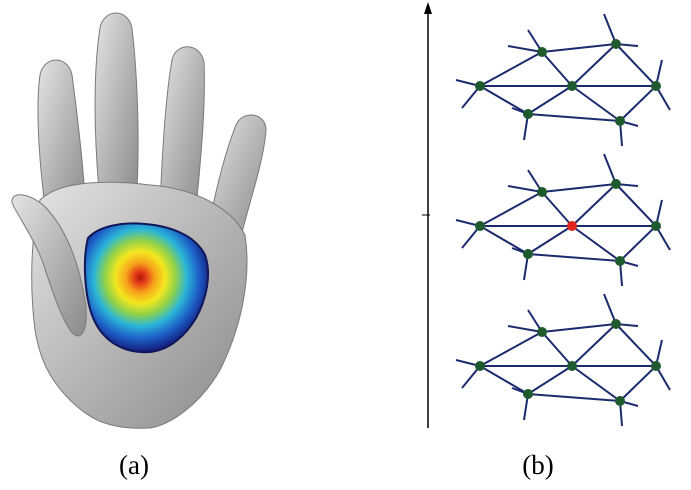  I want to click on caption-a: (a), so click(134, 465).